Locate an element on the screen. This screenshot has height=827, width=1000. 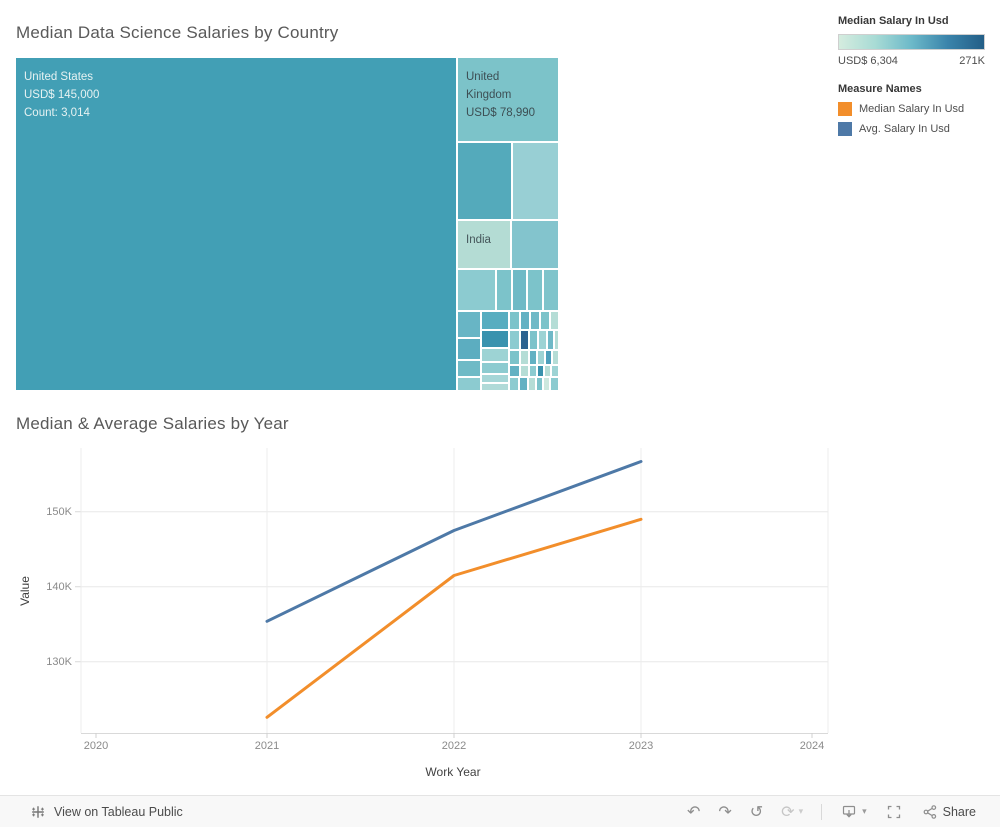
y-tick-label: 130K is located at coordinates (59, 661).